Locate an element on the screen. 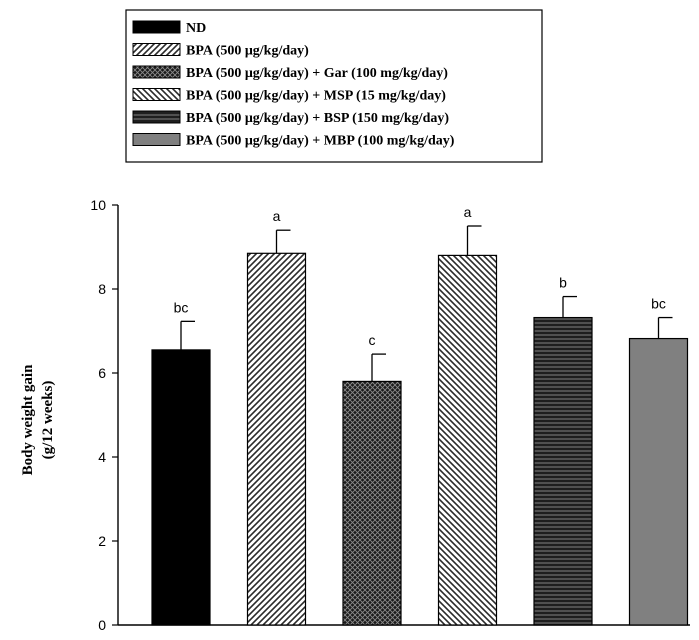  y-tick-label: 2 is located at coordinates (102, 541).